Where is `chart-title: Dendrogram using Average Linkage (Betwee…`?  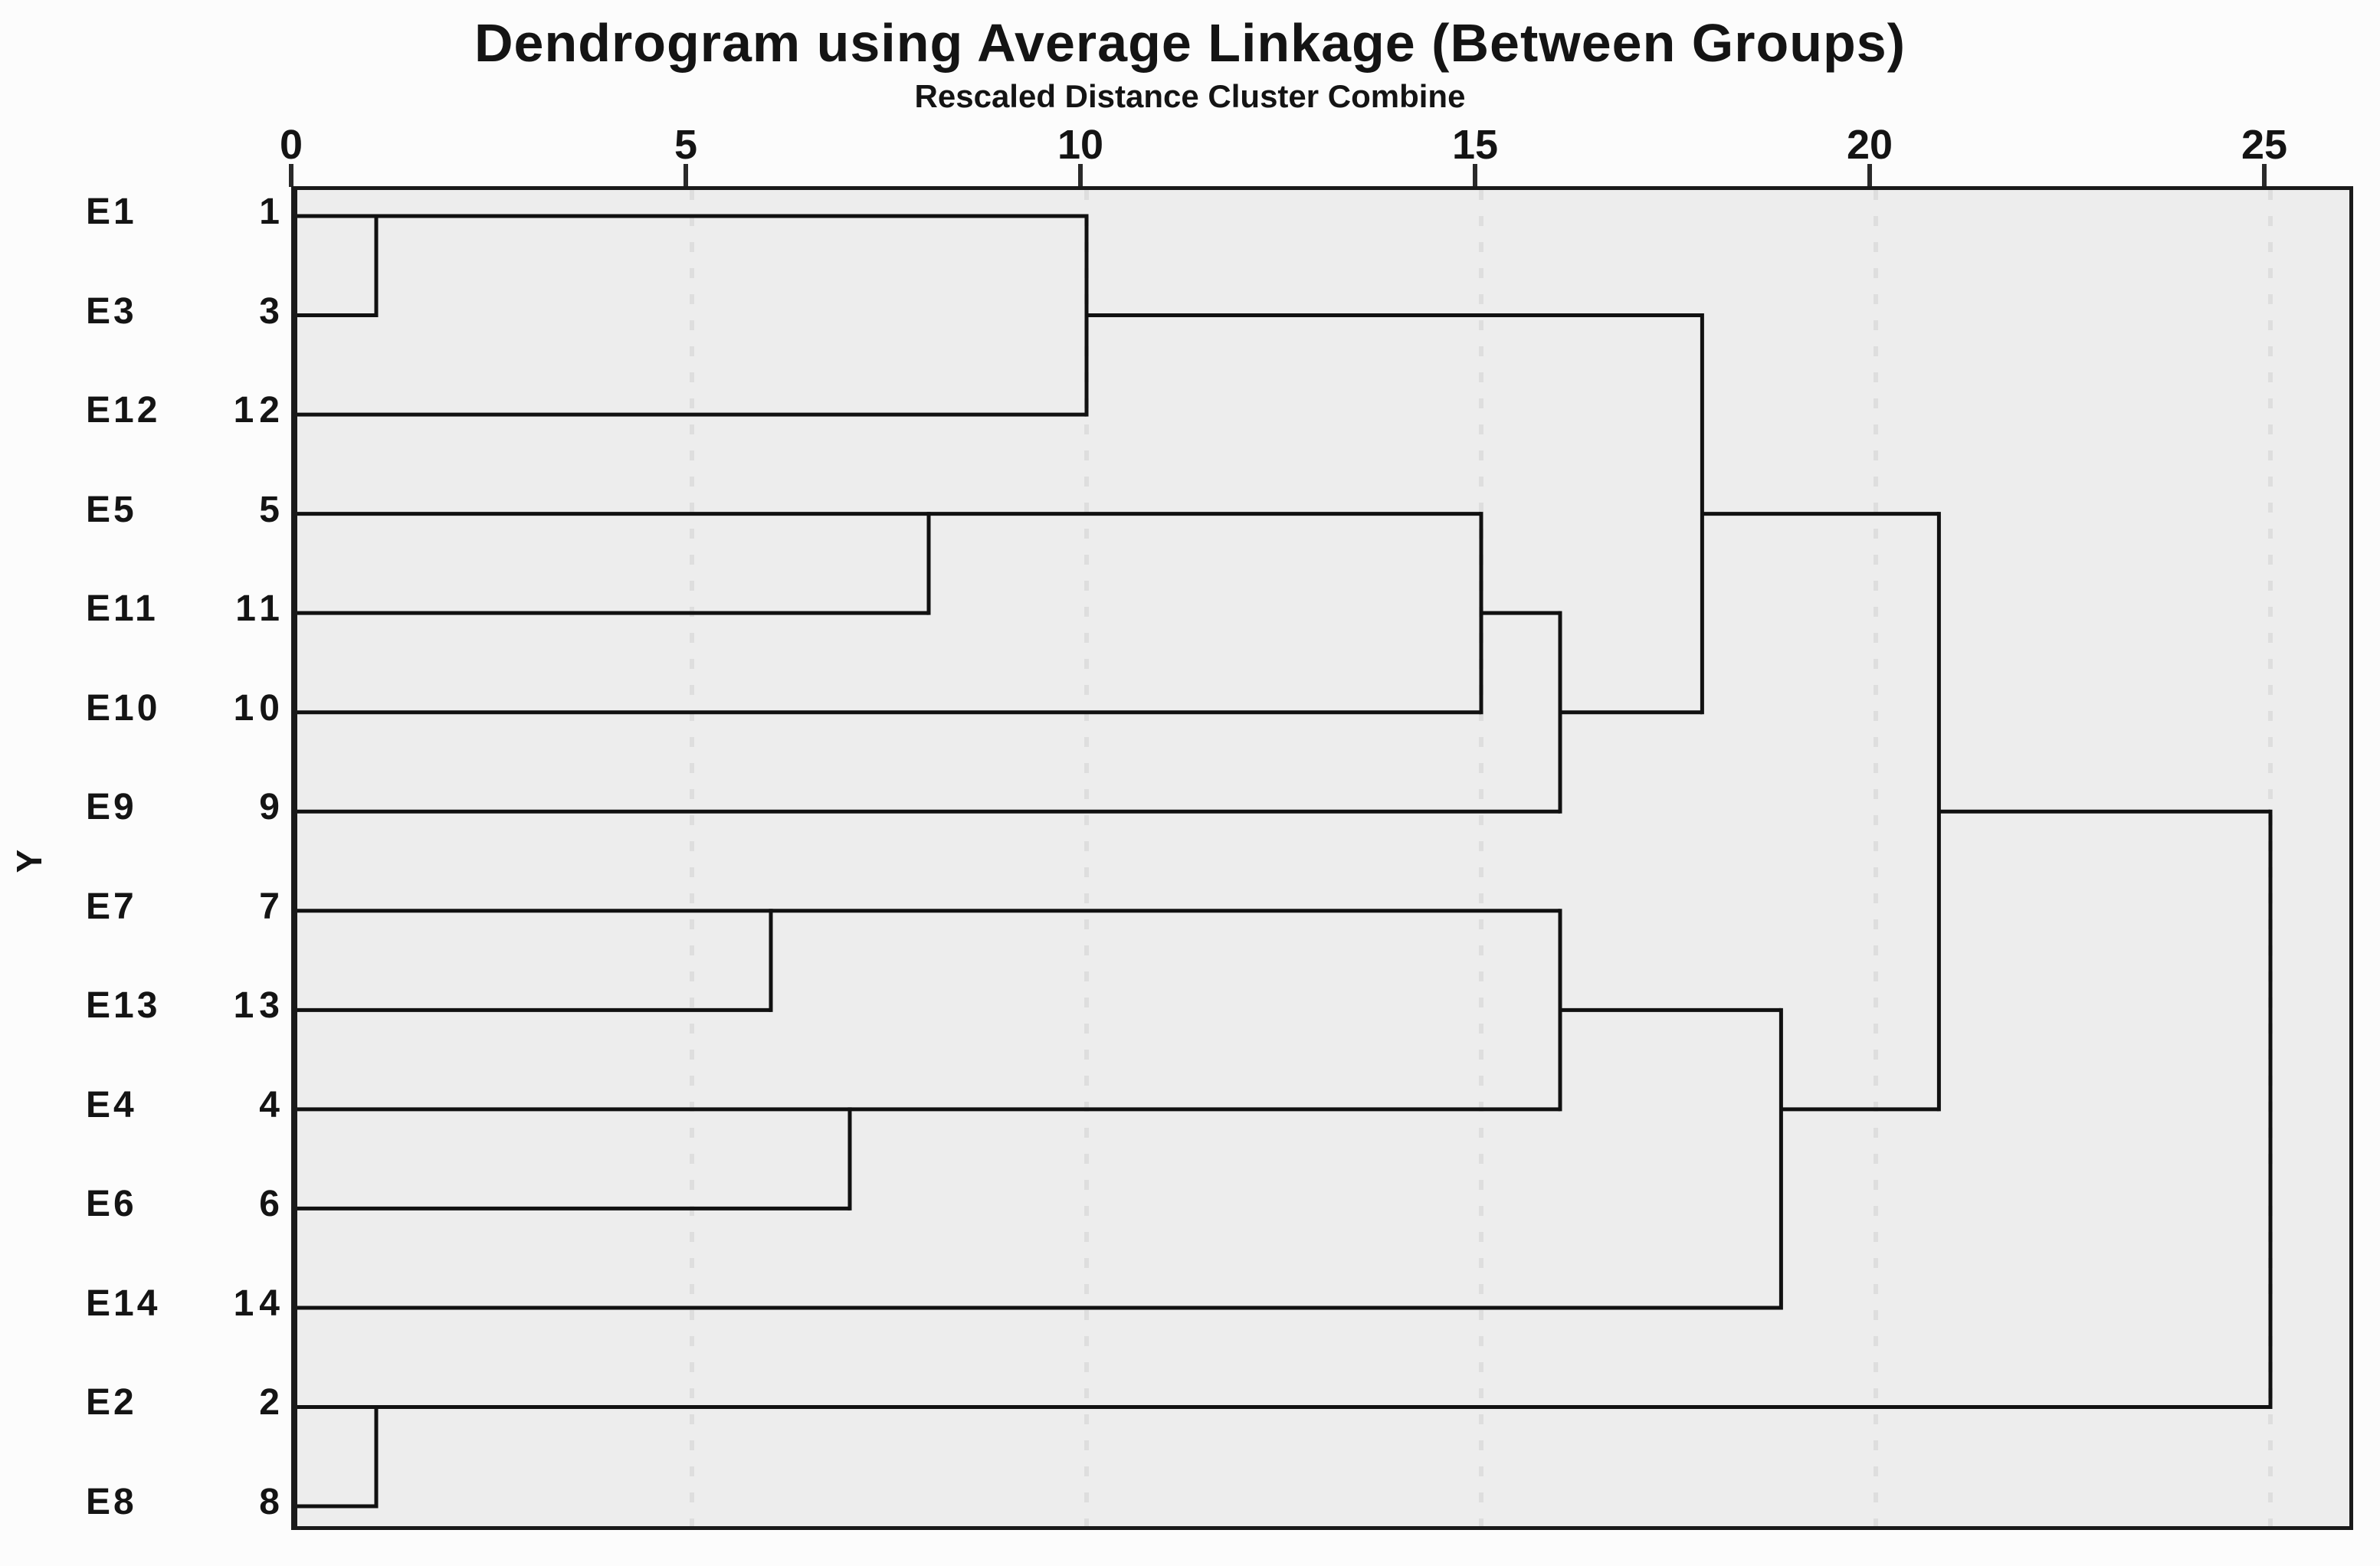 chart-title: Dendrogram using Average Linkage (Betwee… is located at coordinates (1190, 43).